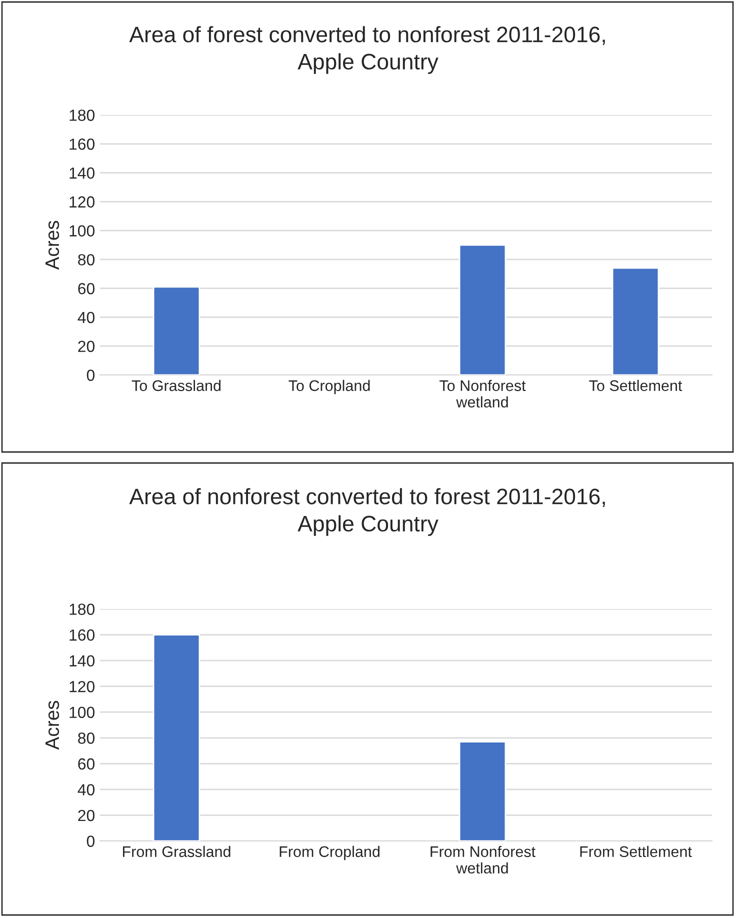  What do you see at coordinates (330, 853) in the screenshot?
I see `x-tick-label: From Cropland` at bounding box center [330, 853].